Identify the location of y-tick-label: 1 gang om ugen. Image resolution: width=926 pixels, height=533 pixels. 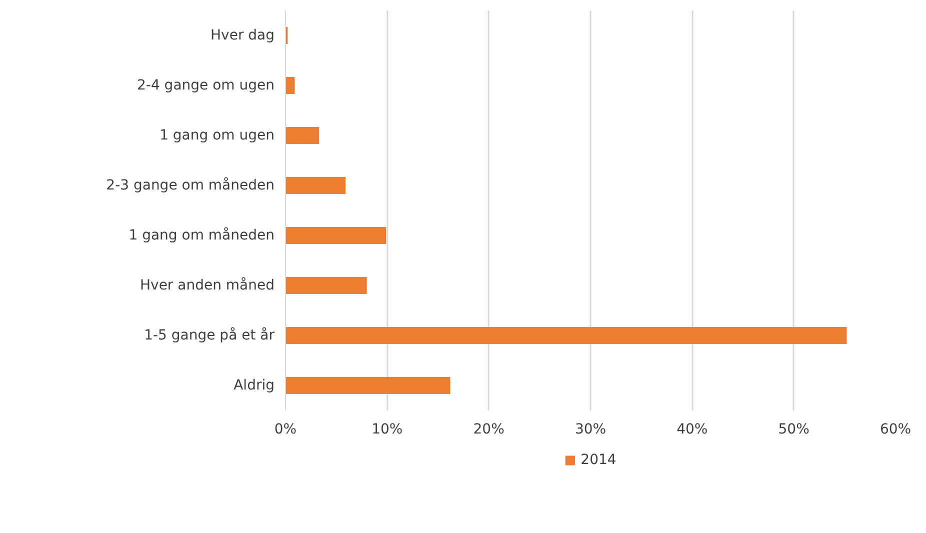
(217, 136).